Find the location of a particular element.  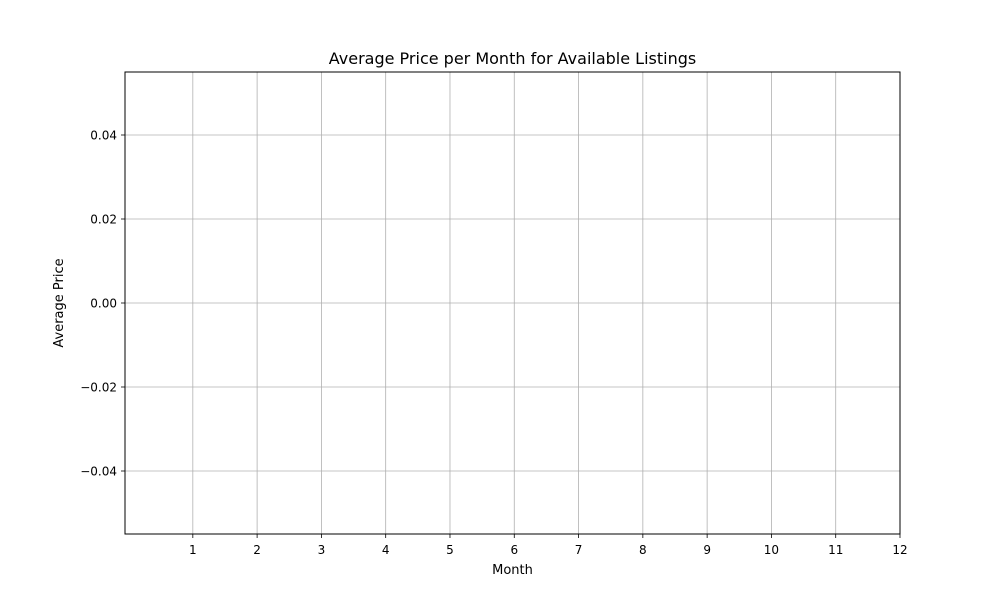

y-tick-label: 0.00 is located at coordinates (103, 304).